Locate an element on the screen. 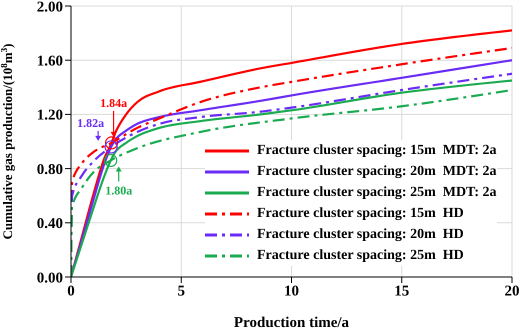 This screenshot has width=520, height=329. x-tick-label: 5 is located at coordinates (181, 292).